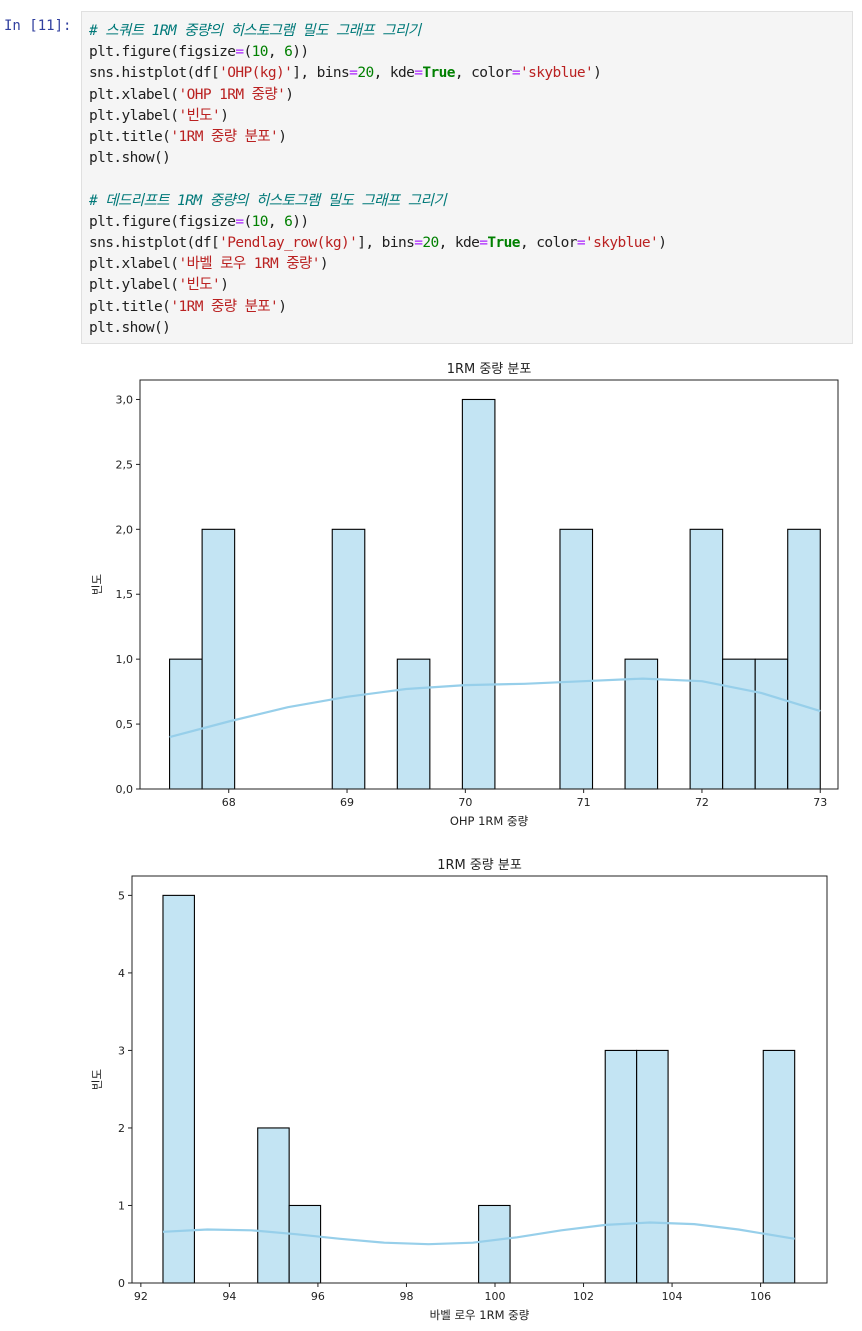  Describe the element at coordinates (125, 464) in the screenshot. I see `y-tick-label: 2,5` at that location.